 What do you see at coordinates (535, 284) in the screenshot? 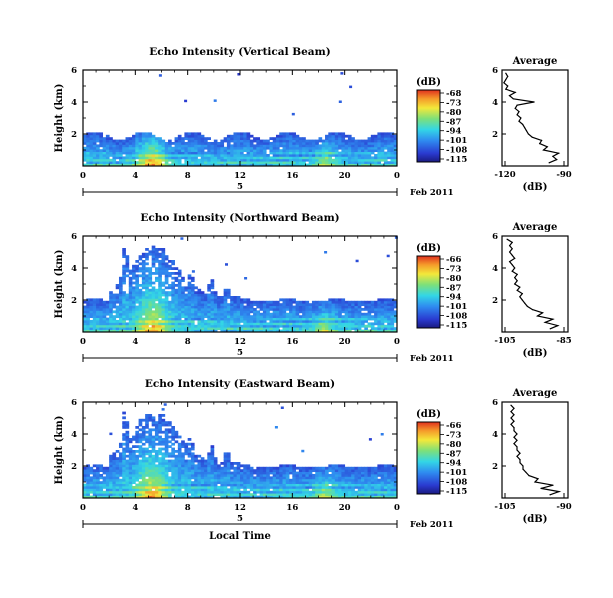
I see `profile-frame` at bounding box center [535, 284].